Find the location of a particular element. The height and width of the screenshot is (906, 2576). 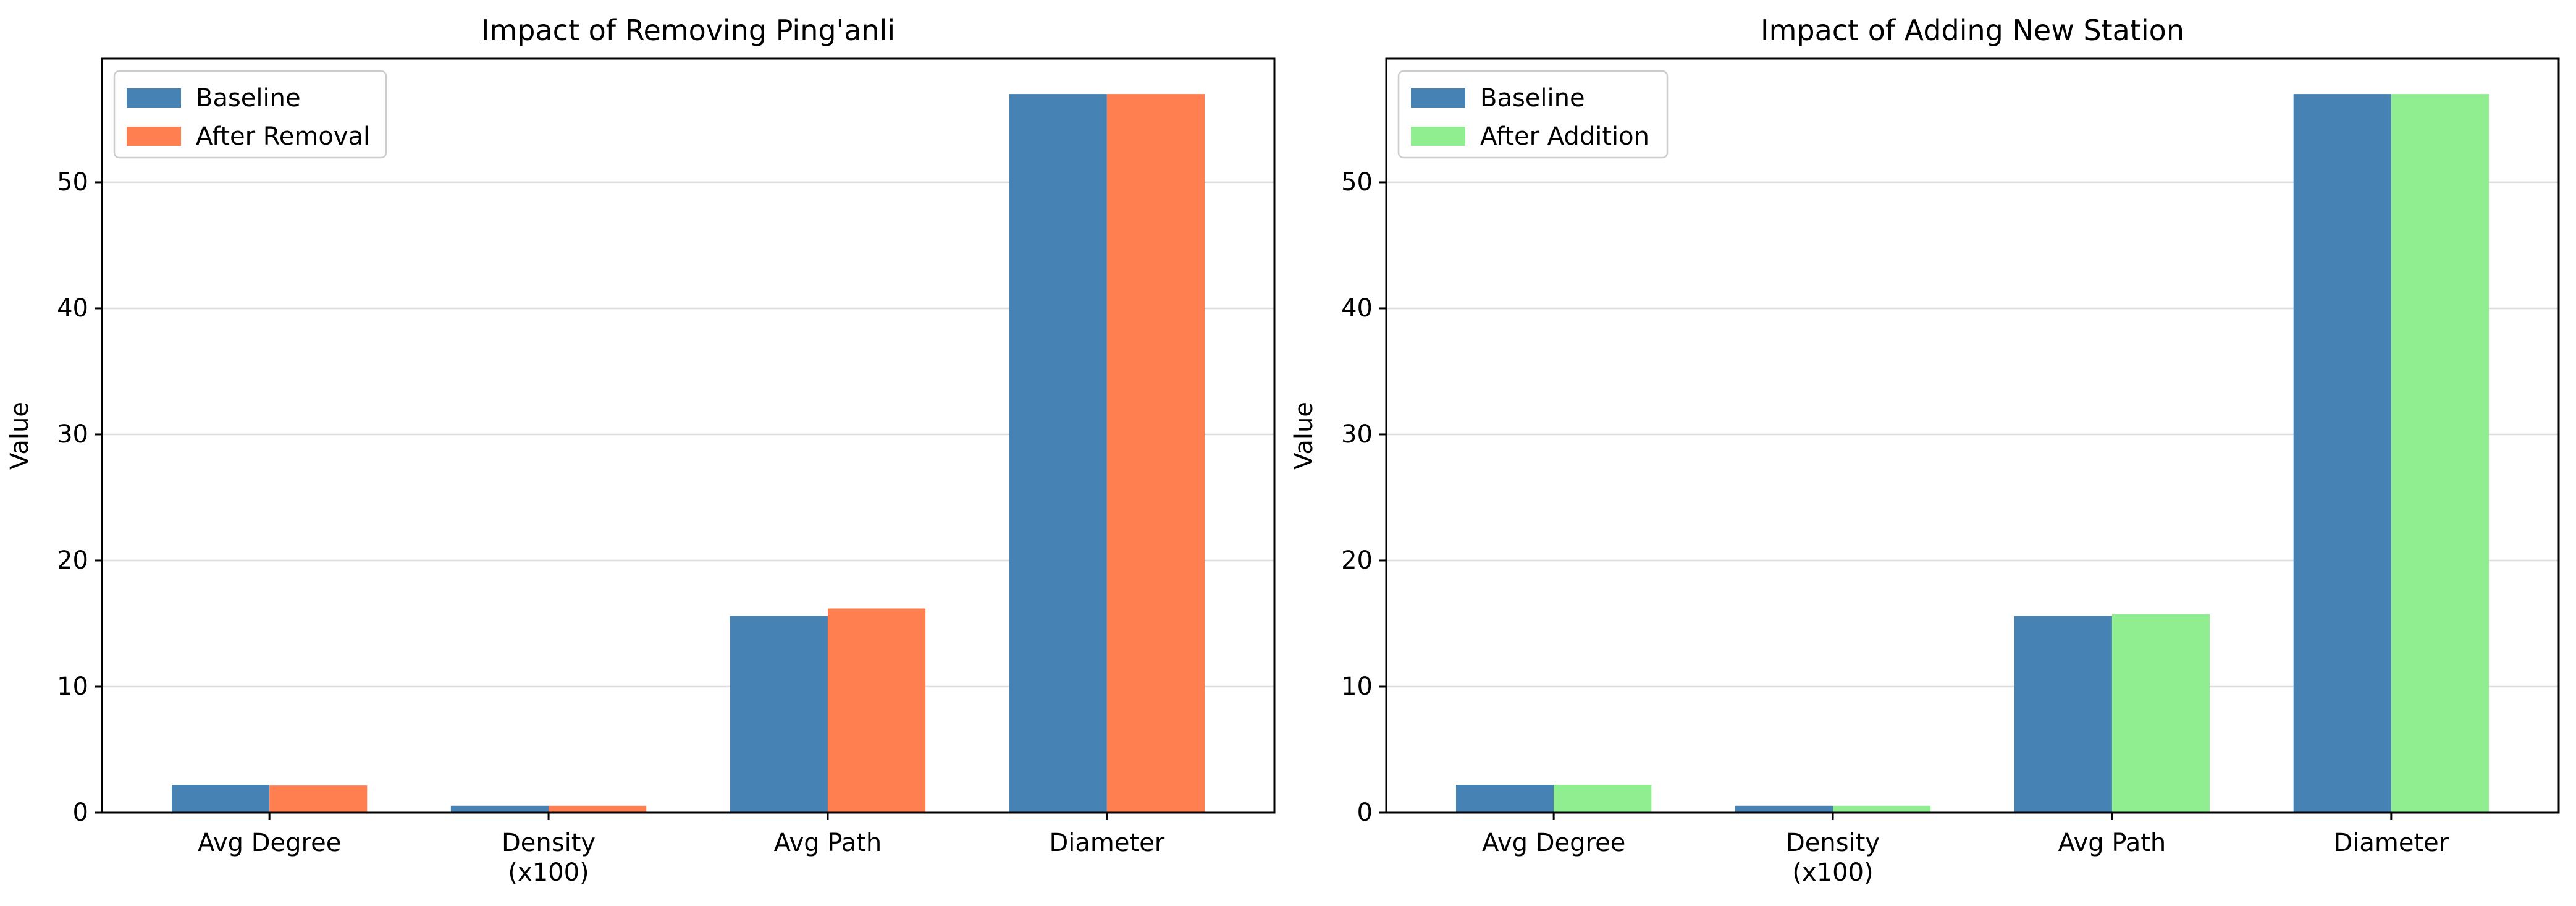

legend-label: After Addition is located at coordinates (1564, 136).